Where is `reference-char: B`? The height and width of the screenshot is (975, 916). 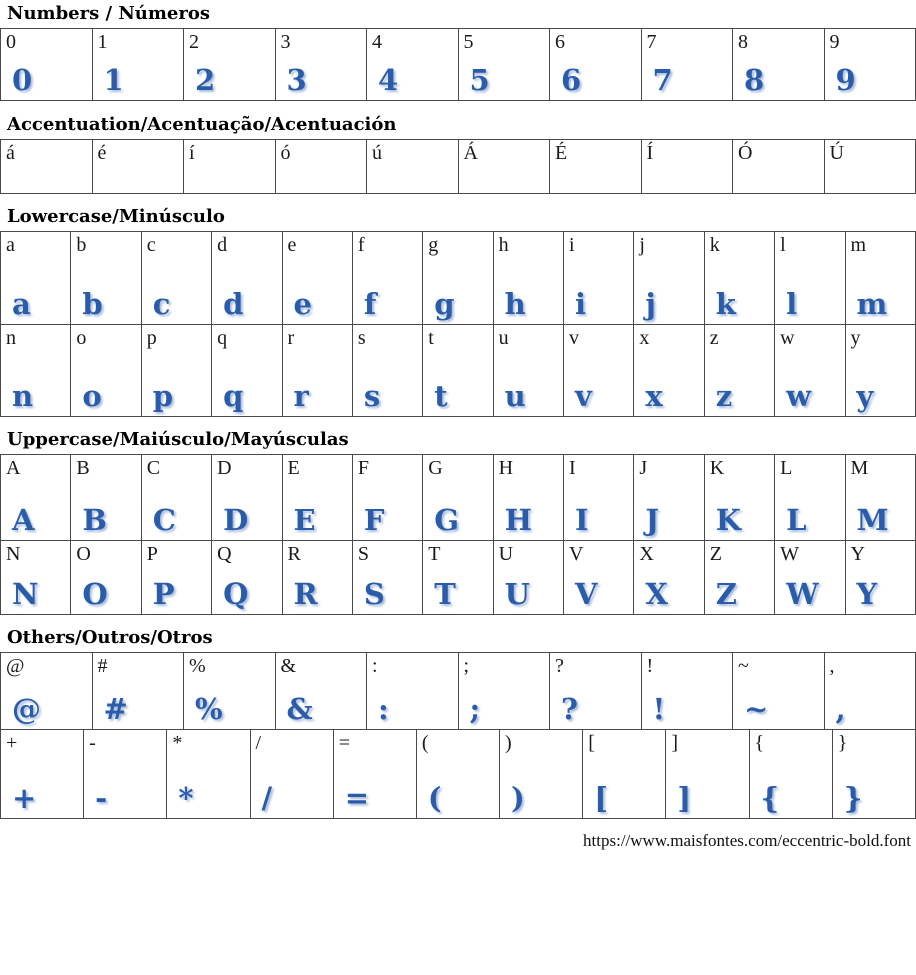
reference-char: B is located at coordinates (83, 468).